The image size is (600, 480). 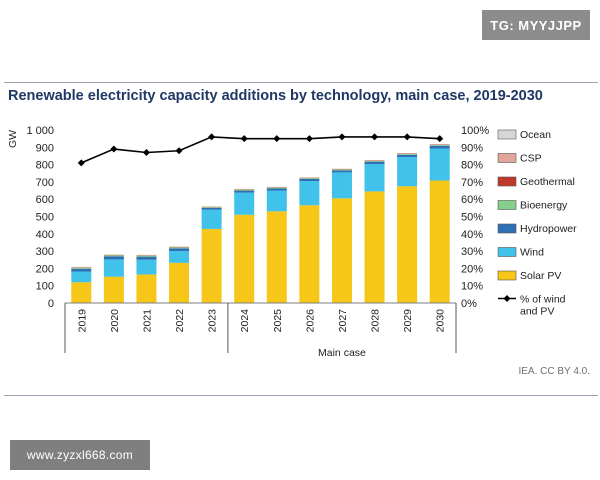 I want to click on x-tick-label: 2020, so click(x=115, y=321).